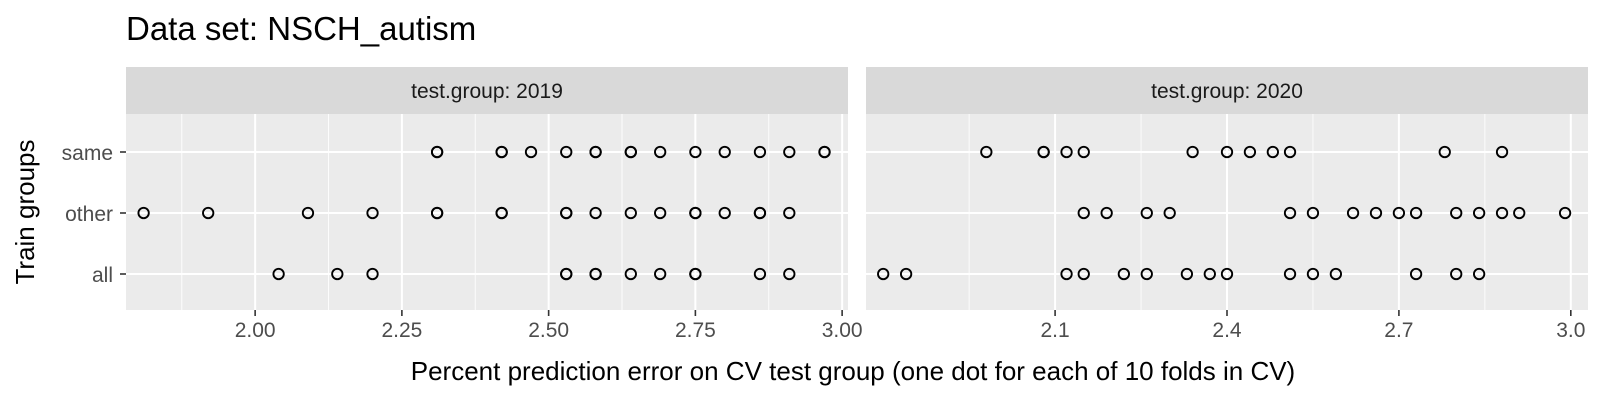 The image size is (1600, 400). I want to click on y-tick-label: same, so click(87, 153).